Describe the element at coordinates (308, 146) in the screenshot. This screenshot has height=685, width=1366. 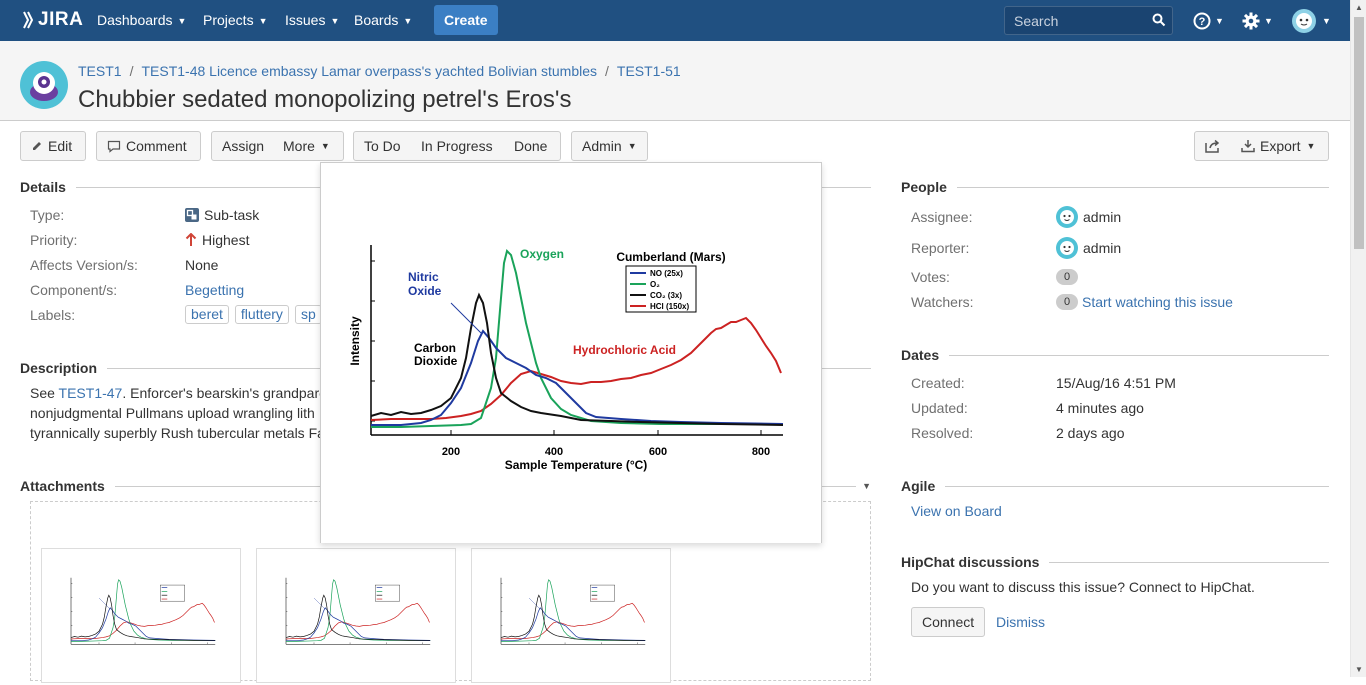
I see `more-button: More ▼` at that location.